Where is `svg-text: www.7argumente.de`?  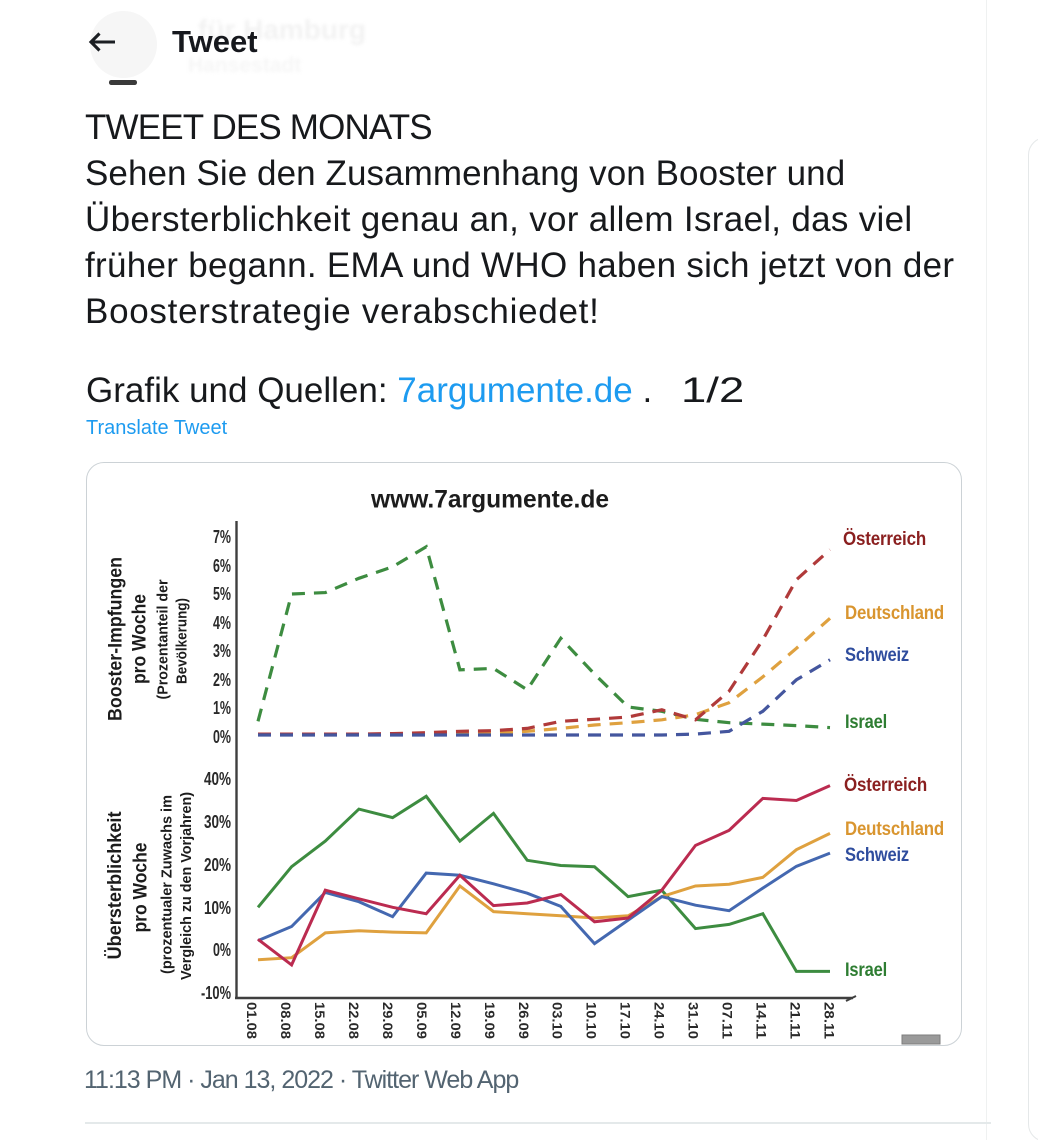 svg-text: www.7argumente.de is located at coordinates (489, 500).